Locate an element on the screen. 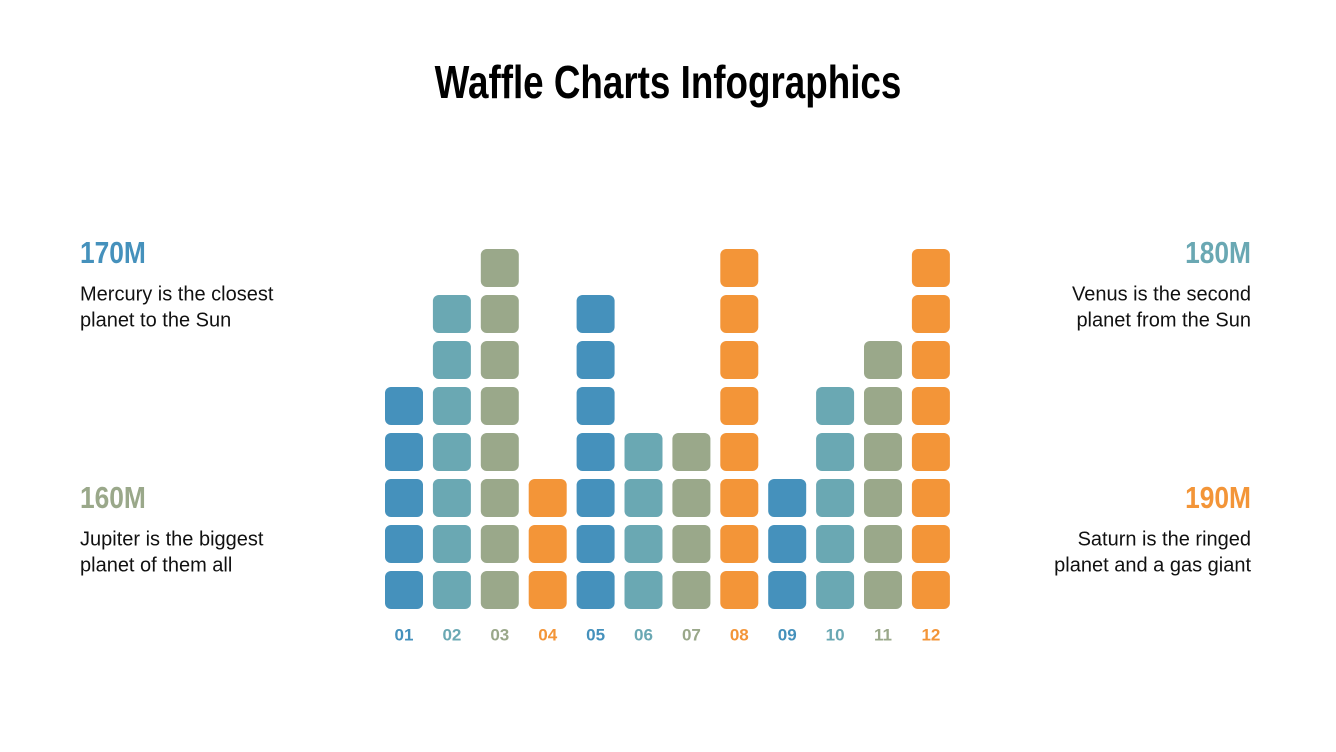 Image resolution: width=1336 pixels, height=752 pixels. chart-title: Waffle Charts Infographics is located at coordinates (668, 82).